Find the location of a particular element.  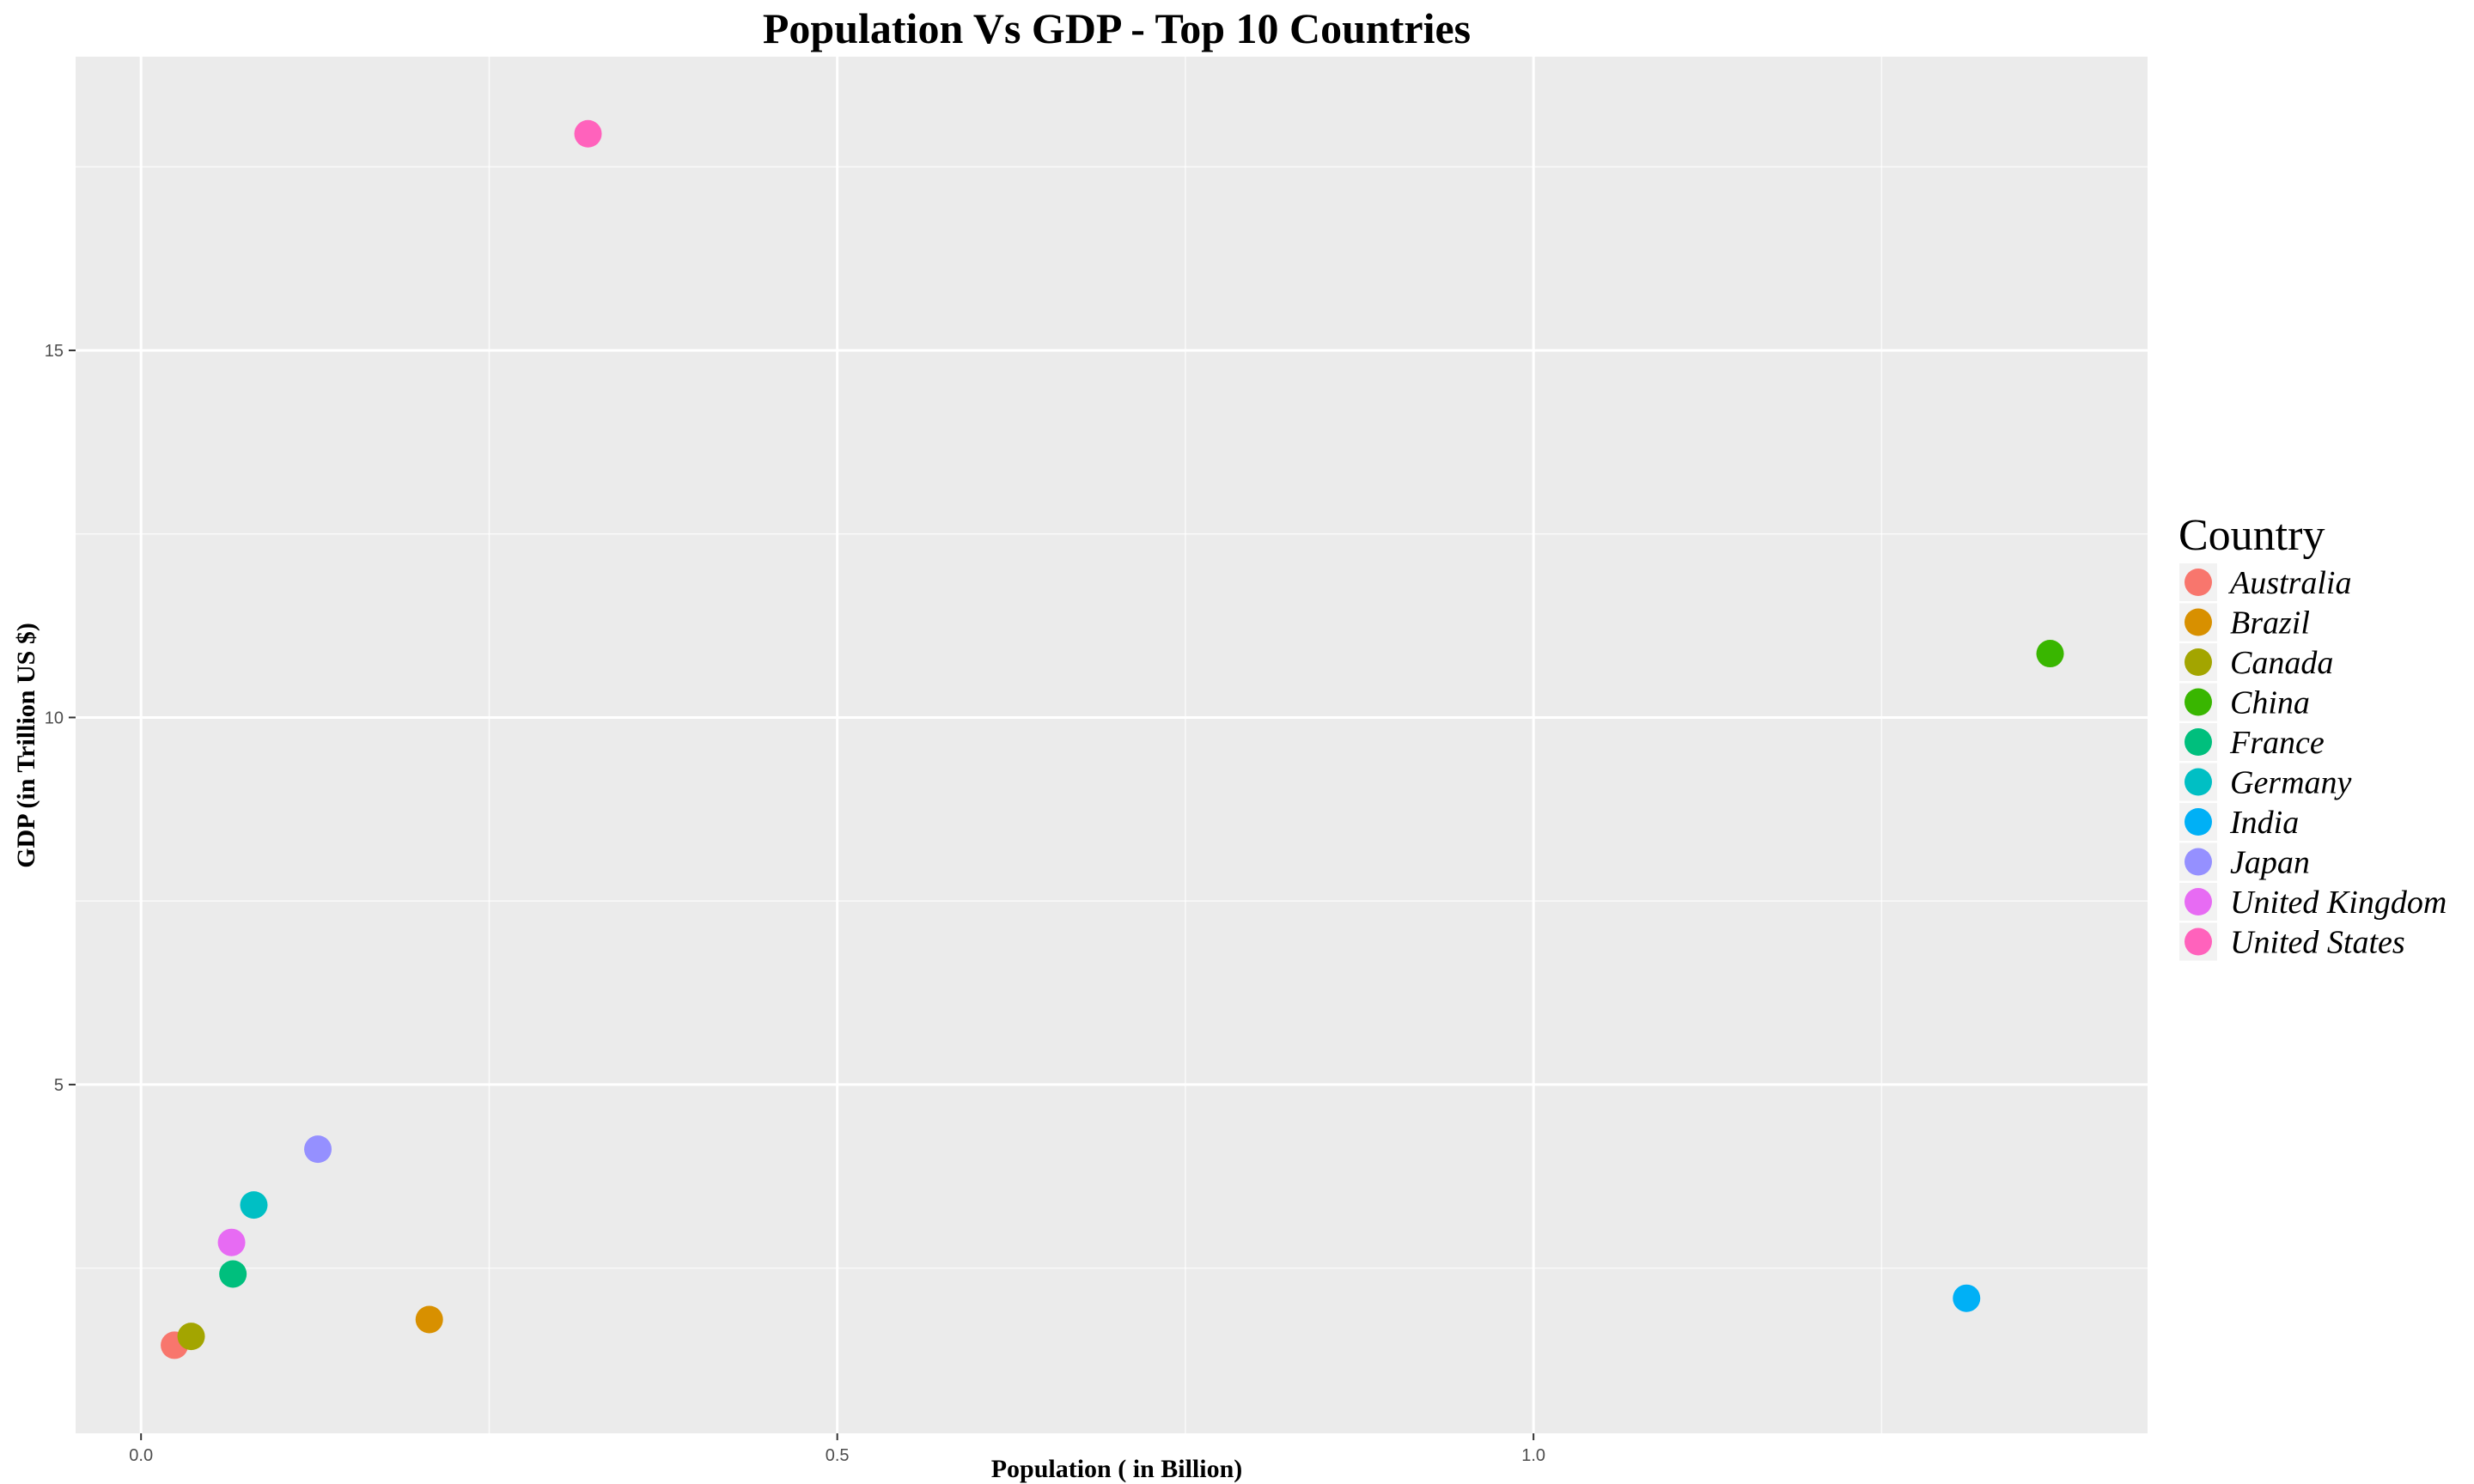

x-tick-label: 0.0 is located at coordinates (141, 1455).